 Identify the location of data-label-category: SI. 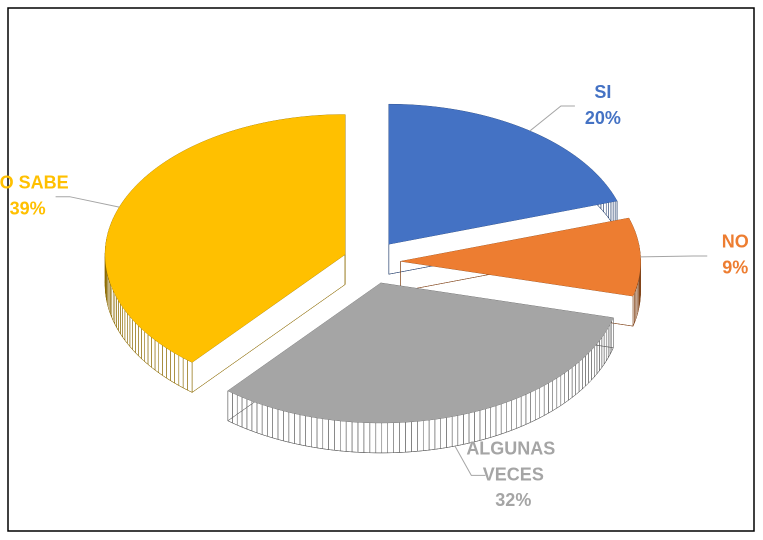
(602, 92).